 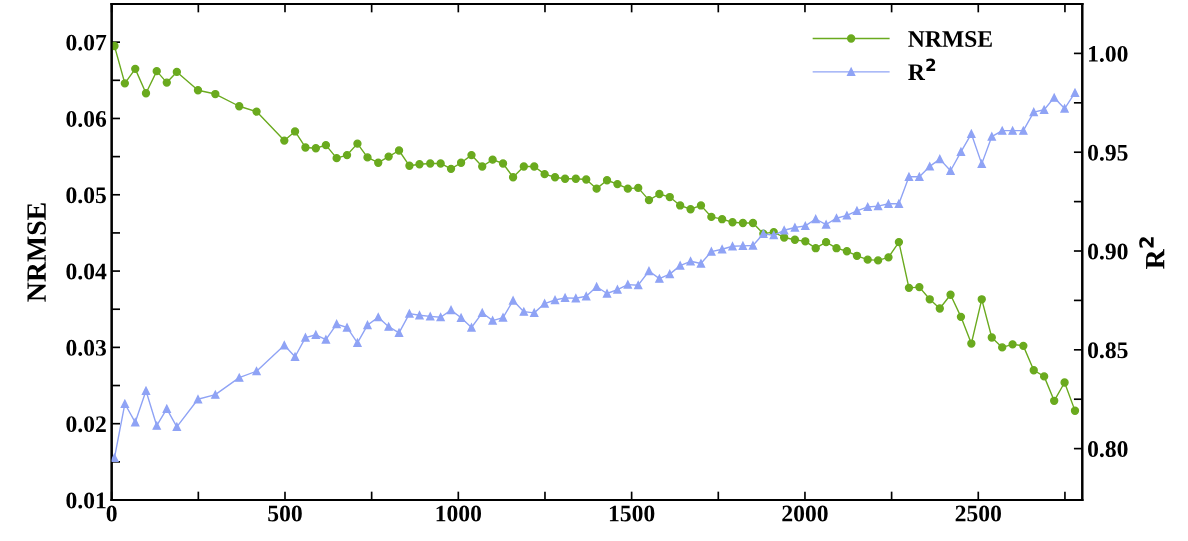 What do you see at coordinates (285, 513) in the screenshot?
I see `x-tick-label: 500` at bounding box center [285, 513].